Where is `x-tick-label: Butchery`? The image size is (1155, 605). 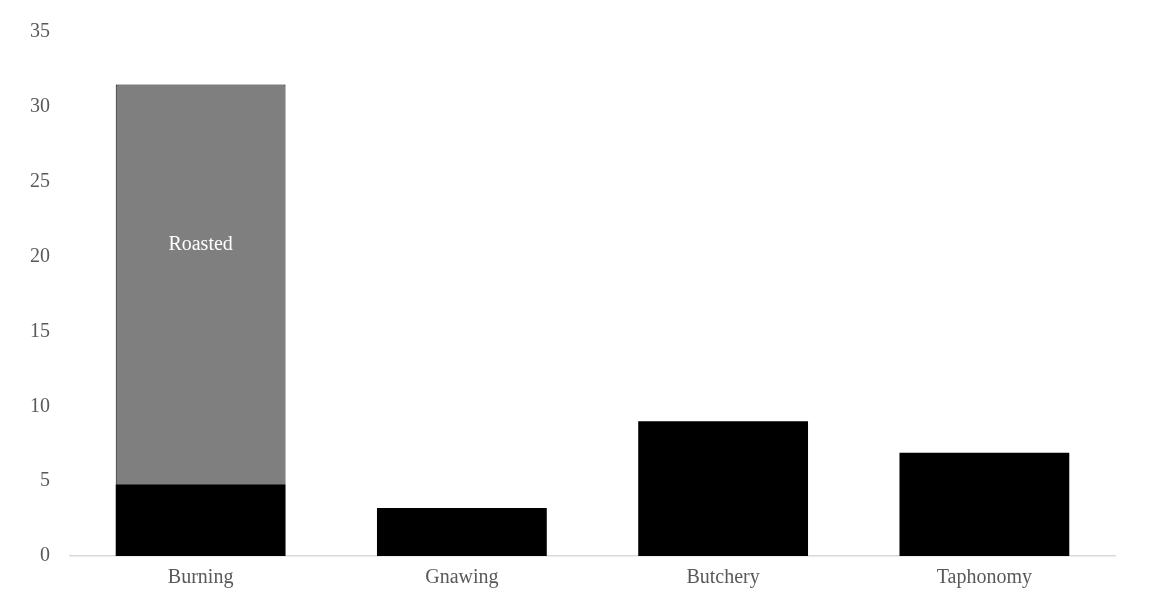 x-tick-label: Butchery is located at coordinates (723, 577).